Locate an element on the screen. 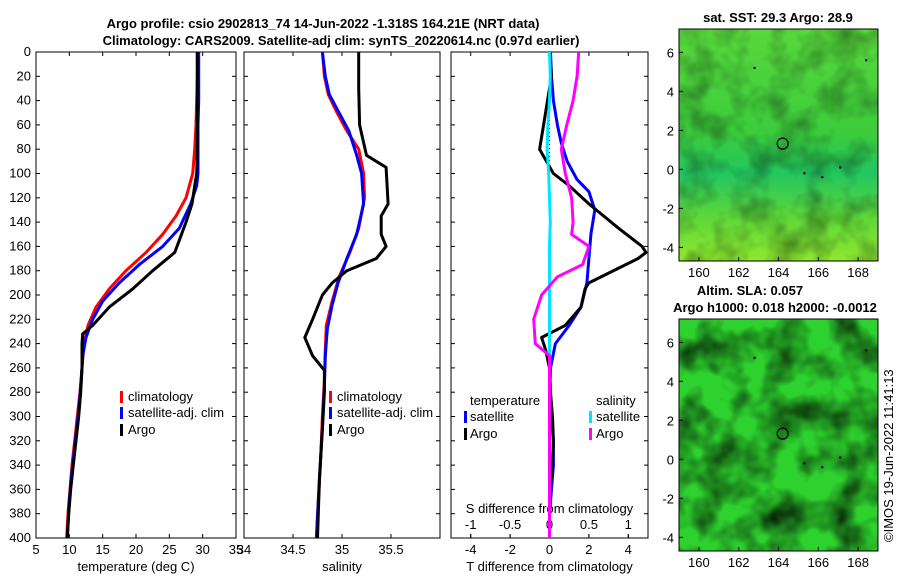 The image size is (900, 580). map_sst-ytick-label: -4 is located at coordinates (668, 247).